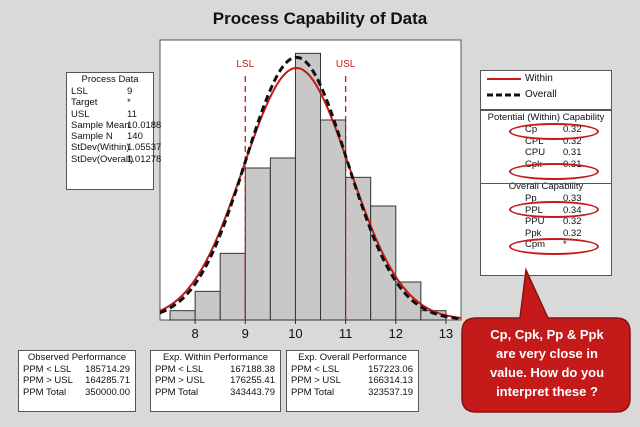 This screenshot has height=427, width=640. What do you see at coordinates (554, 131) in the screenshot?
I see `cp-highlight-oval` at bounding box center [554, 131].